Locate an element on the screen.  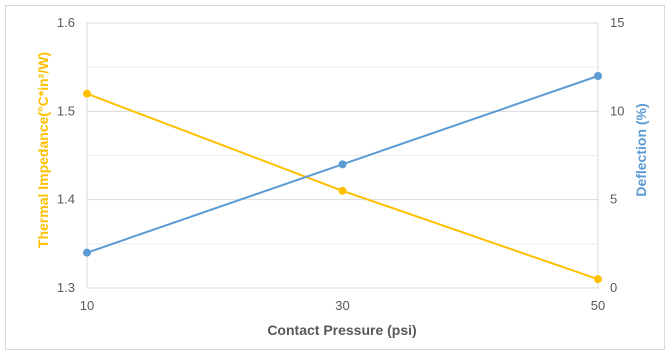
y-right-tick-label: 0 is located at coordinates (613, 287).